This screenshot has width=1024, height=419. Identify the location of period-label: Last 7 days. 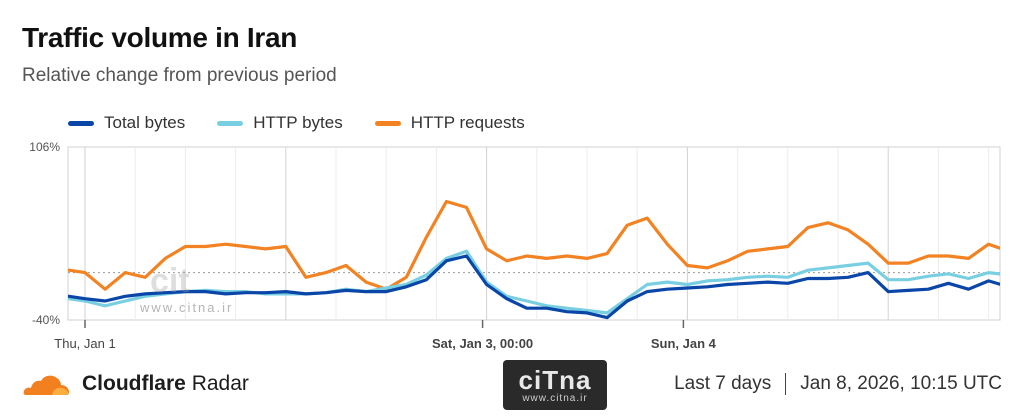
(723, 383).